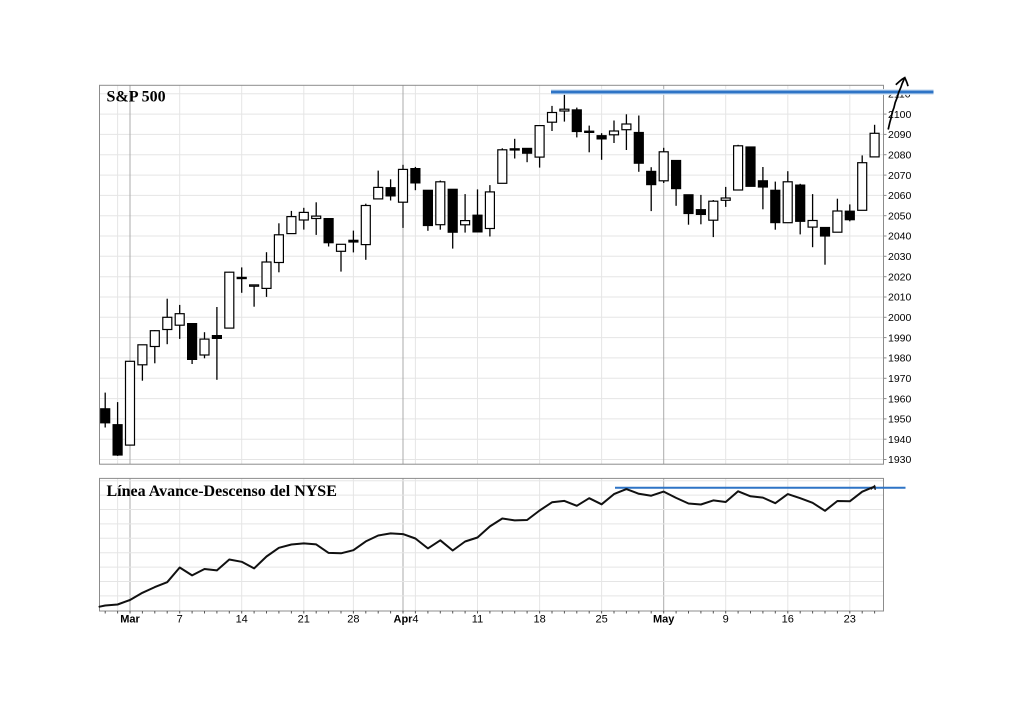 The height and width of the screenshot is (704, 1024). Describe the element at coordinates (900, 420) in the screenshot. I see `svg-text: 1950` at that location.